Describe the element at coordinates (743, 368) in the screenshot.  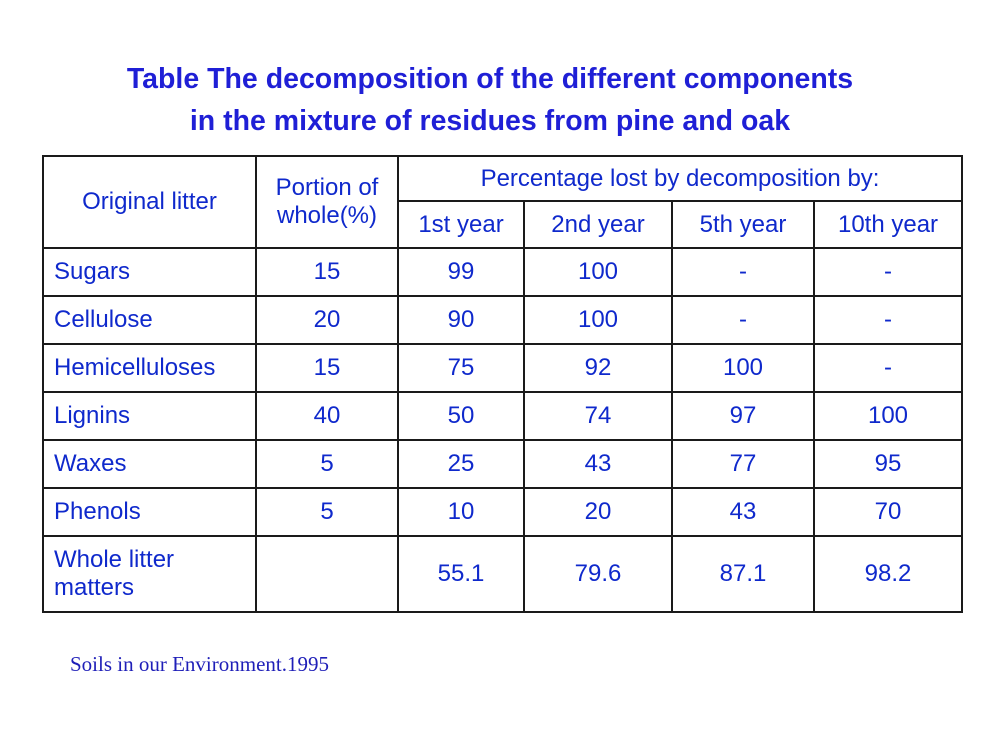
I see `row-year-5: 100` at that location.